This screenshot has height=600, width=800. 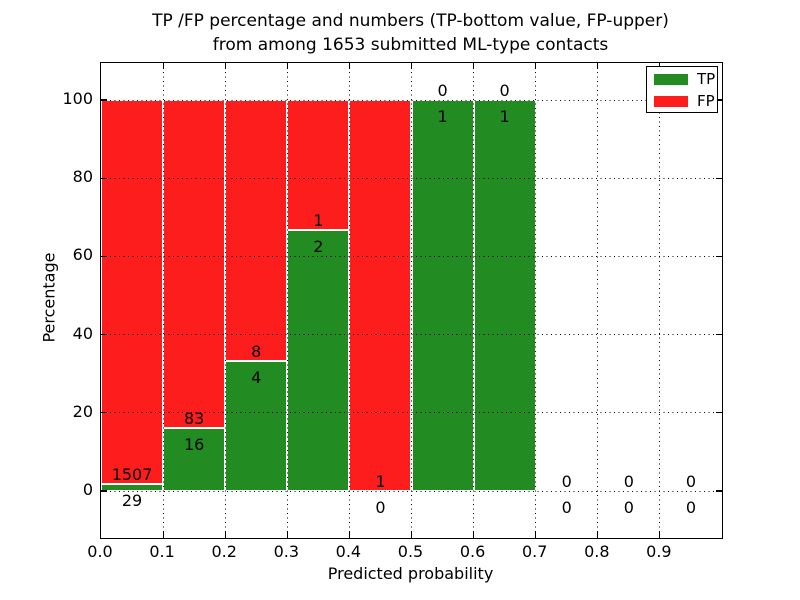 What do you see at coordinates (132, 500) in the screenshot?
I see `tp-count-label: 29` at bounding box center [132, 500].